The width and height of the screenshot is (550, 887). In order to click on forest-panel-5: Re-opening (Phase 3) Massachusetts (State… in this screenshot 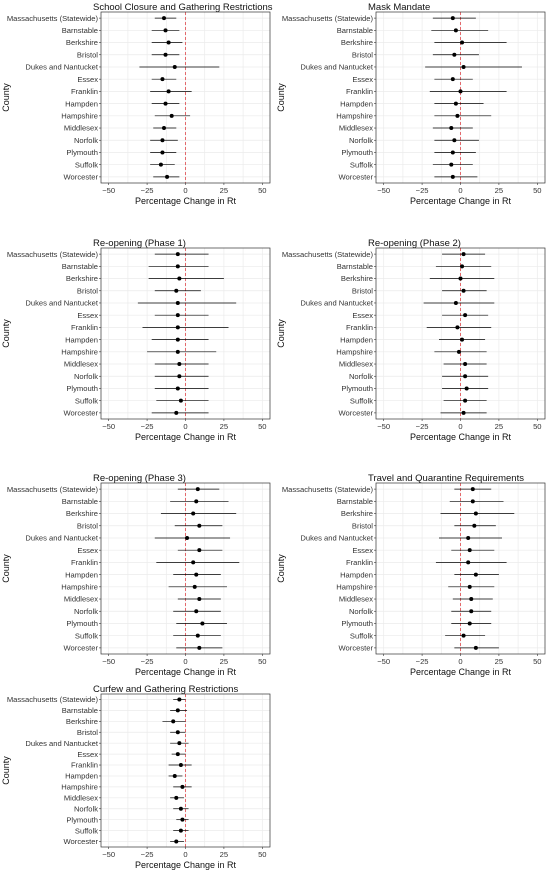, I will do `click(137, 580)`.